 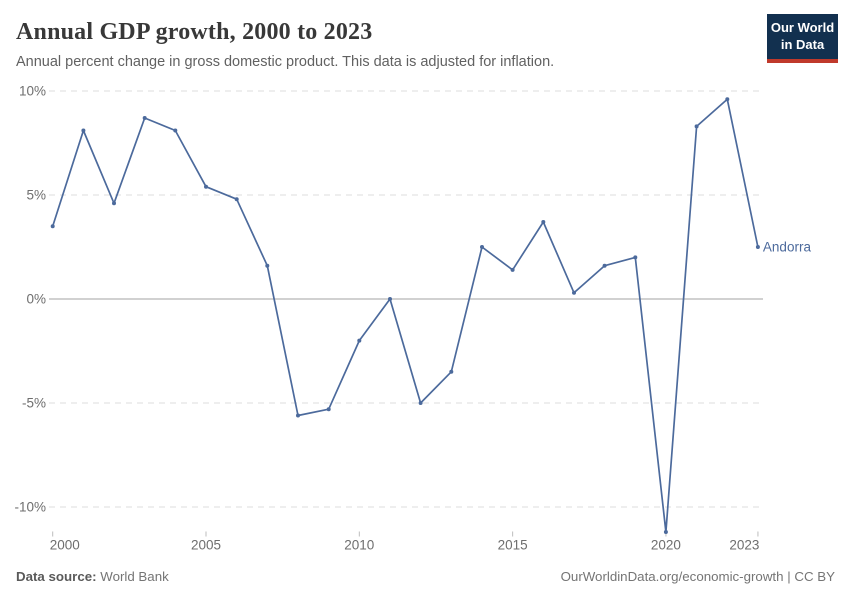 I want to click on x-axis-label: 2000, so click(x=65, y=545).